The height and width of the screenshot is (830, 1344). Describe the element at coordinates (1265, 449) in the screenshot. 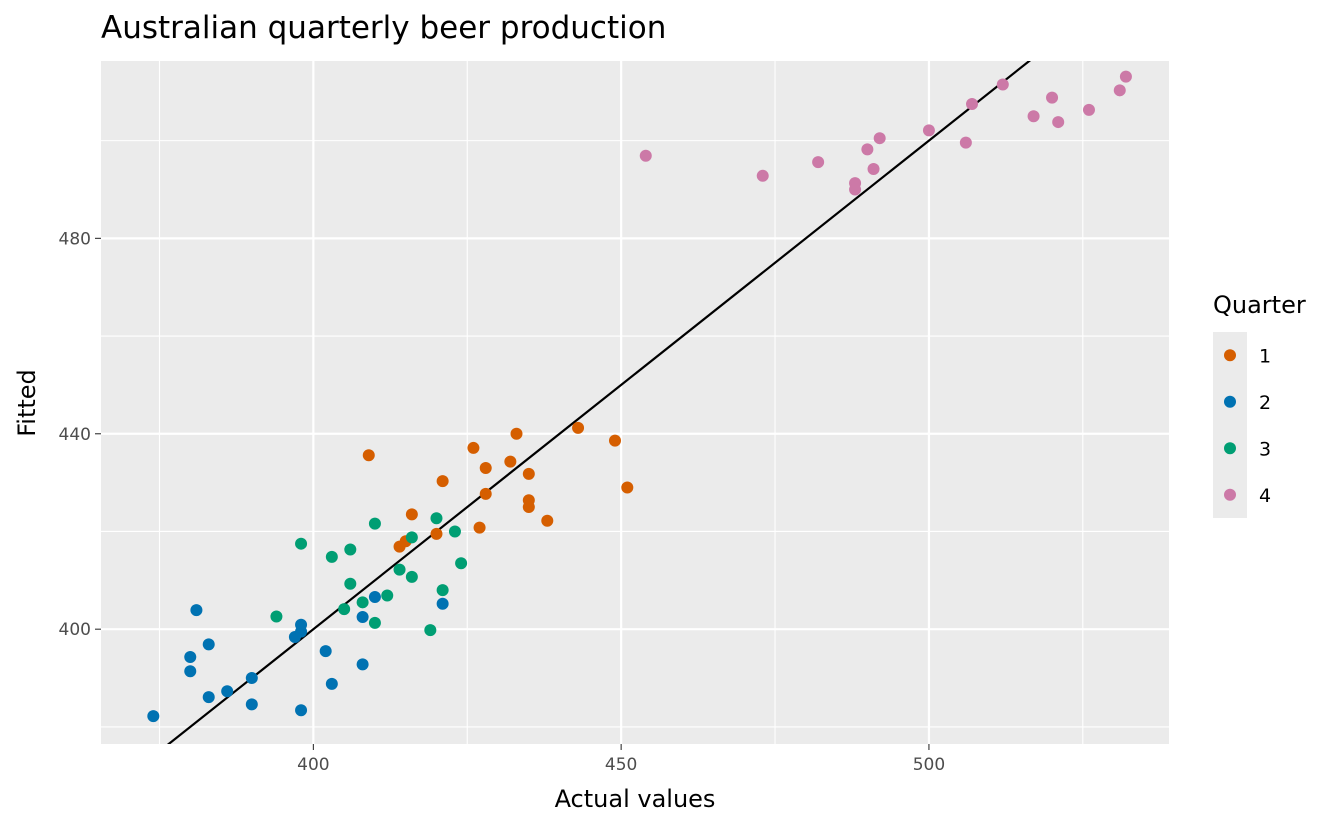

I see `legend-label-q3: 3` at that location.